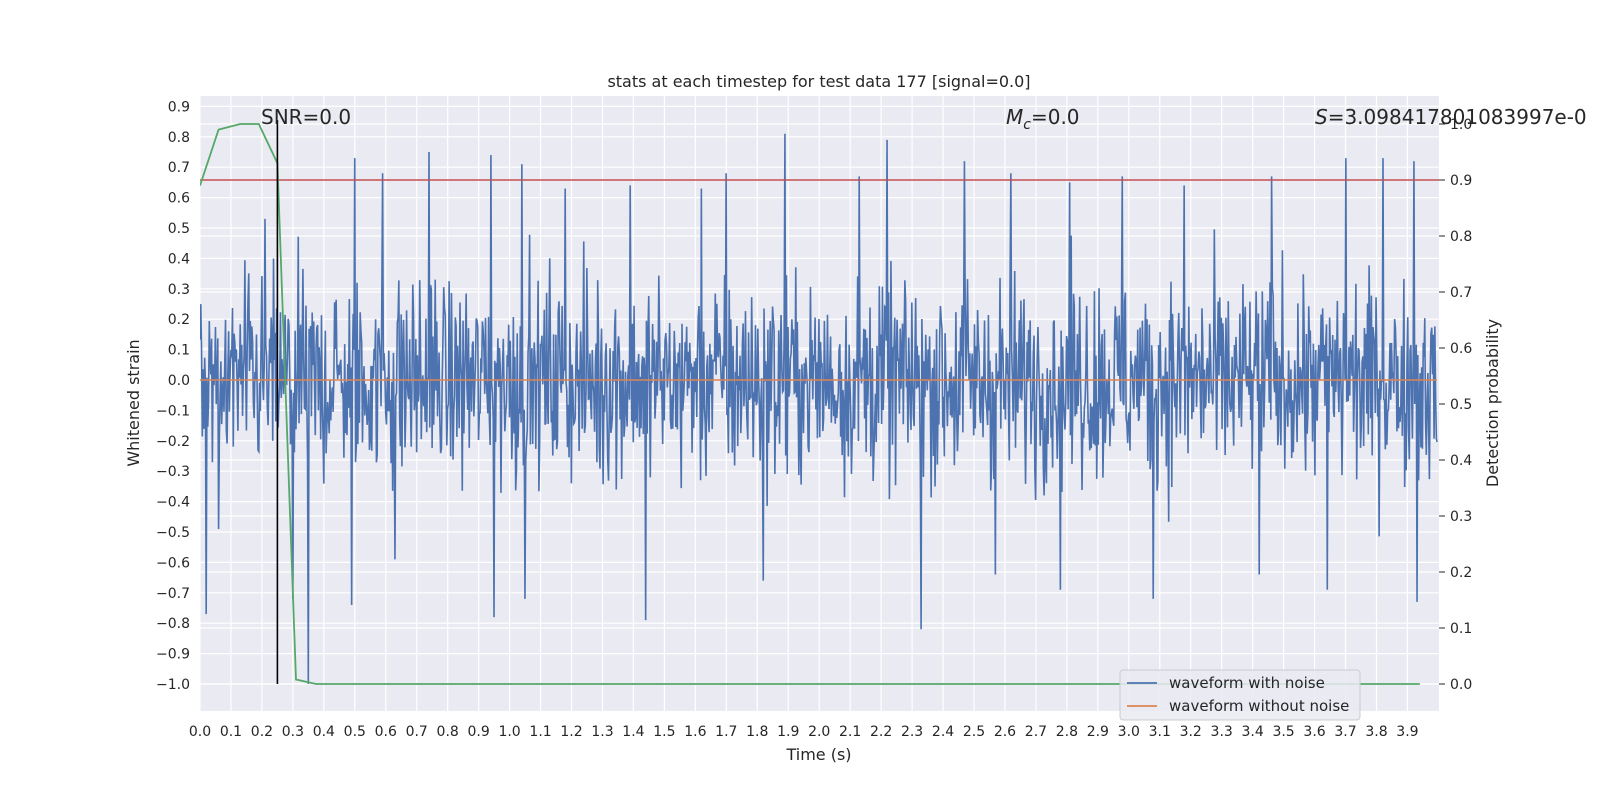  What do you see at coordinates (850, 732) in the screenshot?
I see `x-tick-label: 2.1` at bounding box center [850, 732].